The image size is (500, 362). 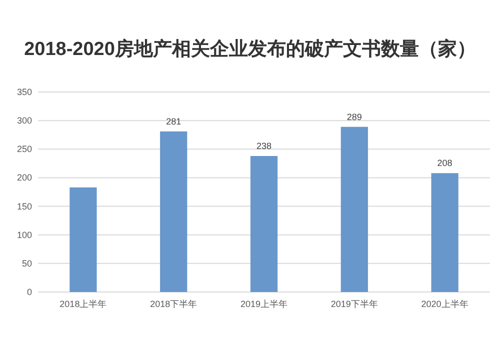 I want to click on y-tick-label: 200, so click(x=24, y=177).